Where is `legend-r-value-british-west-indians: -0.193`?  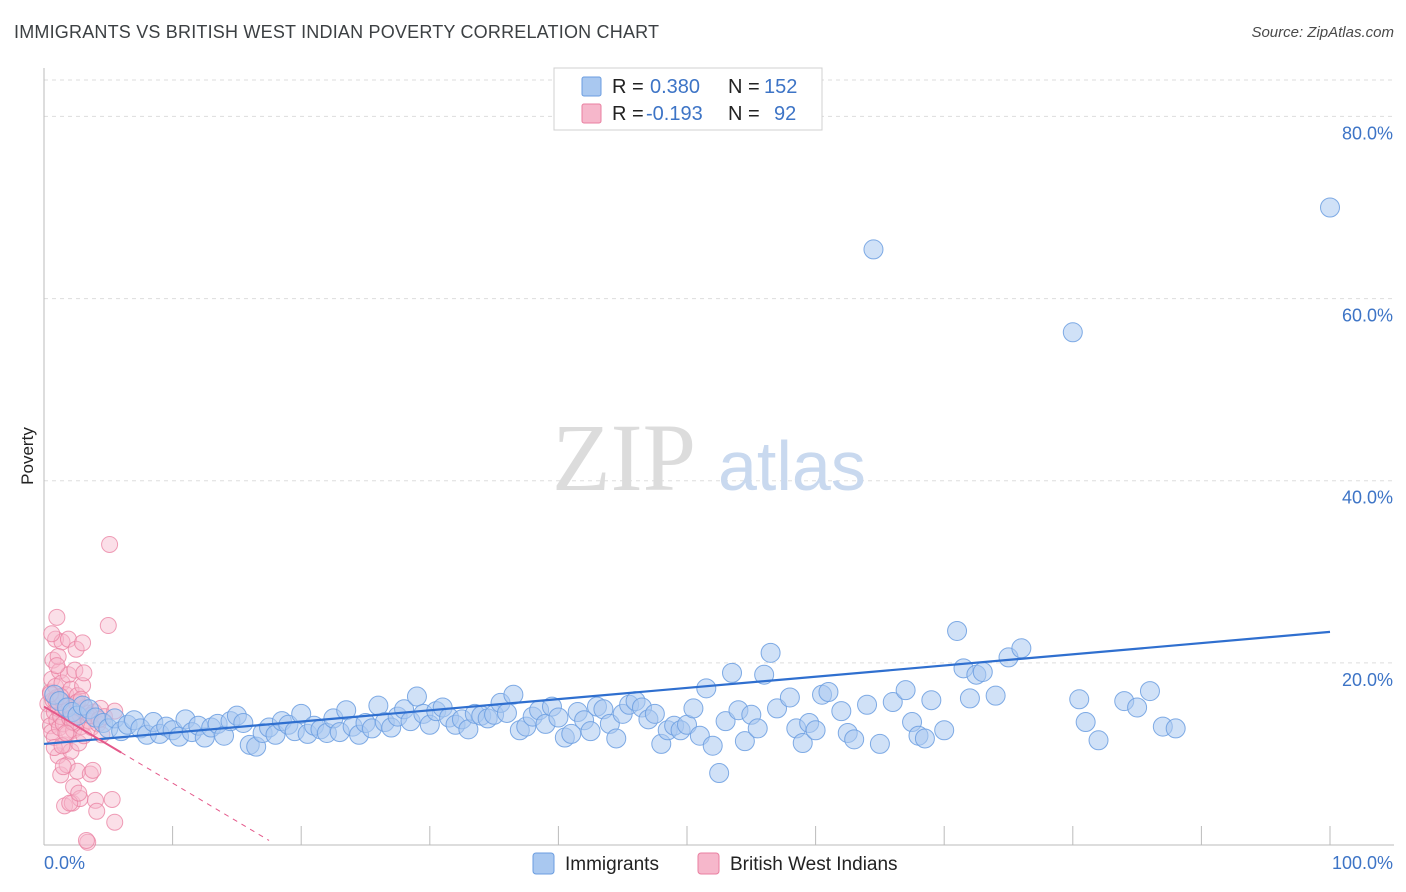 legend-r-value-british-west-indians: -0.193 is located at coordinates (674, 114).